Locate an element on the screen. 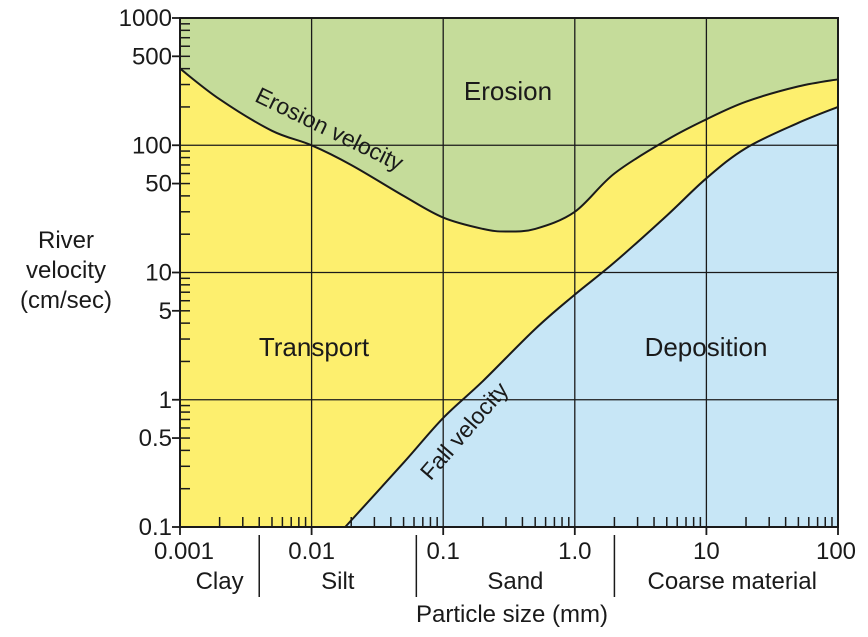 The image size is (868, 637). y-tick-label: 50 is located at coordinates (158, 184).